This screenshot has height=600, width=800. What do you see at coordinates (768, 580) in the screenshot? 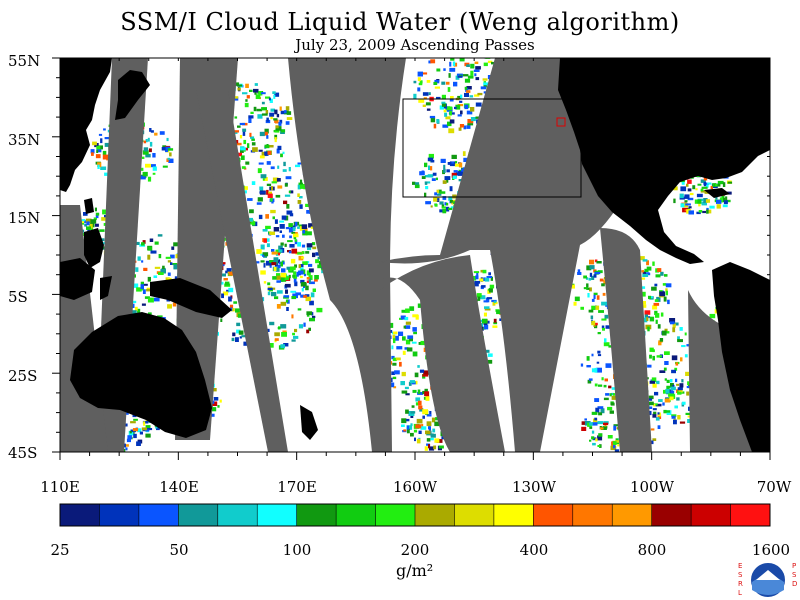
I see `noaa-logo: ESRL PSD` at bounding box center [768, 580].